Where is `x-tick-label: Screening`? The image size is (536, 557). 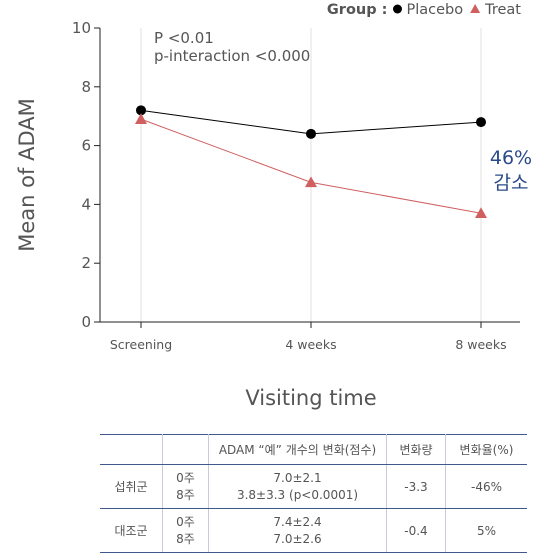
x-tick-label: Screening is located at coordinates (141, 344).